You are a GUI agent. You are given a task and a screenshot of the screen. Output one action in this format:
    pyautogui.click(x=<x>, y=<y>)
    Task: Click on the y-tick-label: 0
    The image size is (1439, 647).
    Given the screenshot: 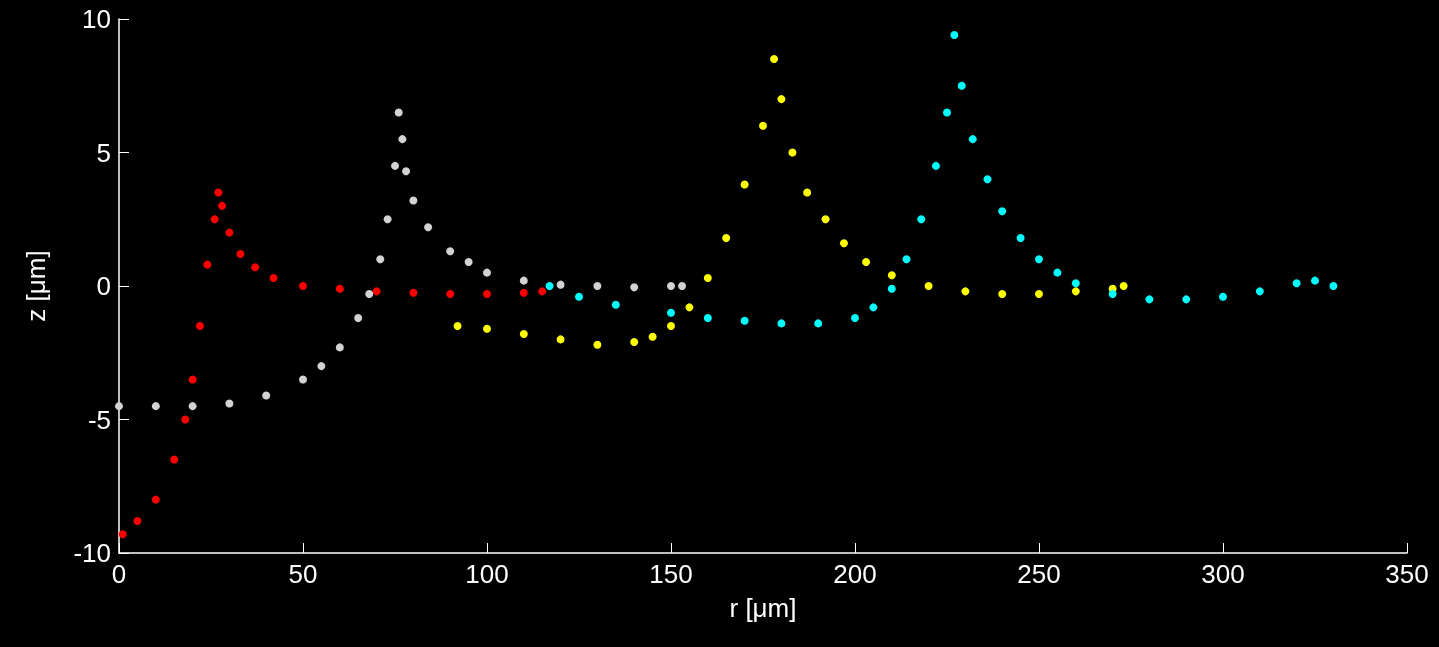 What is the action you would take?
    pyautogui.click(x=103, y=286)
    